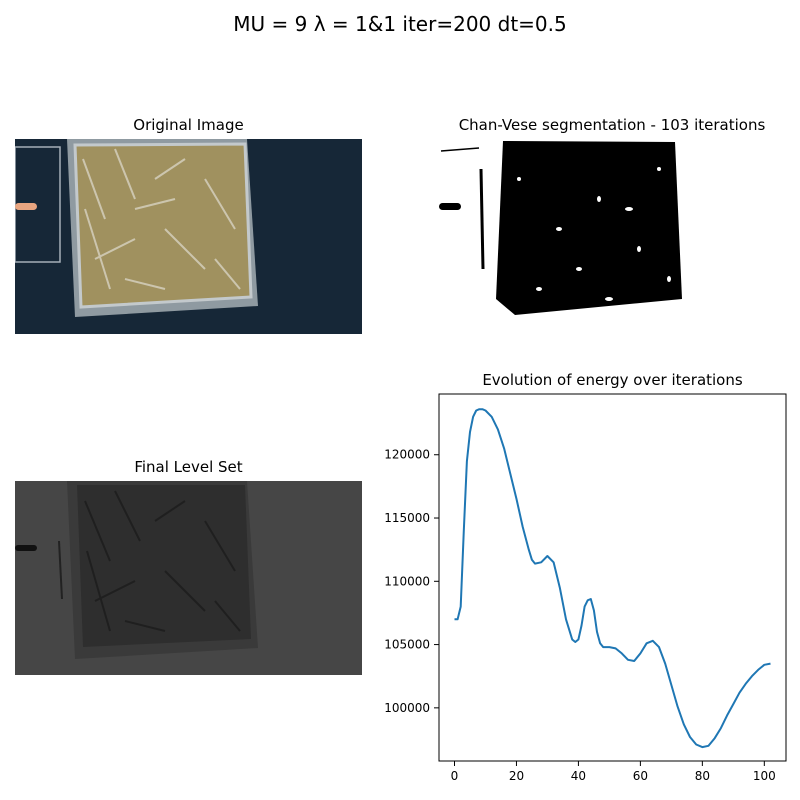  I want to click on segmentation-title: Chan-Vese segmentation - 103 iterations, so click(612, 125).